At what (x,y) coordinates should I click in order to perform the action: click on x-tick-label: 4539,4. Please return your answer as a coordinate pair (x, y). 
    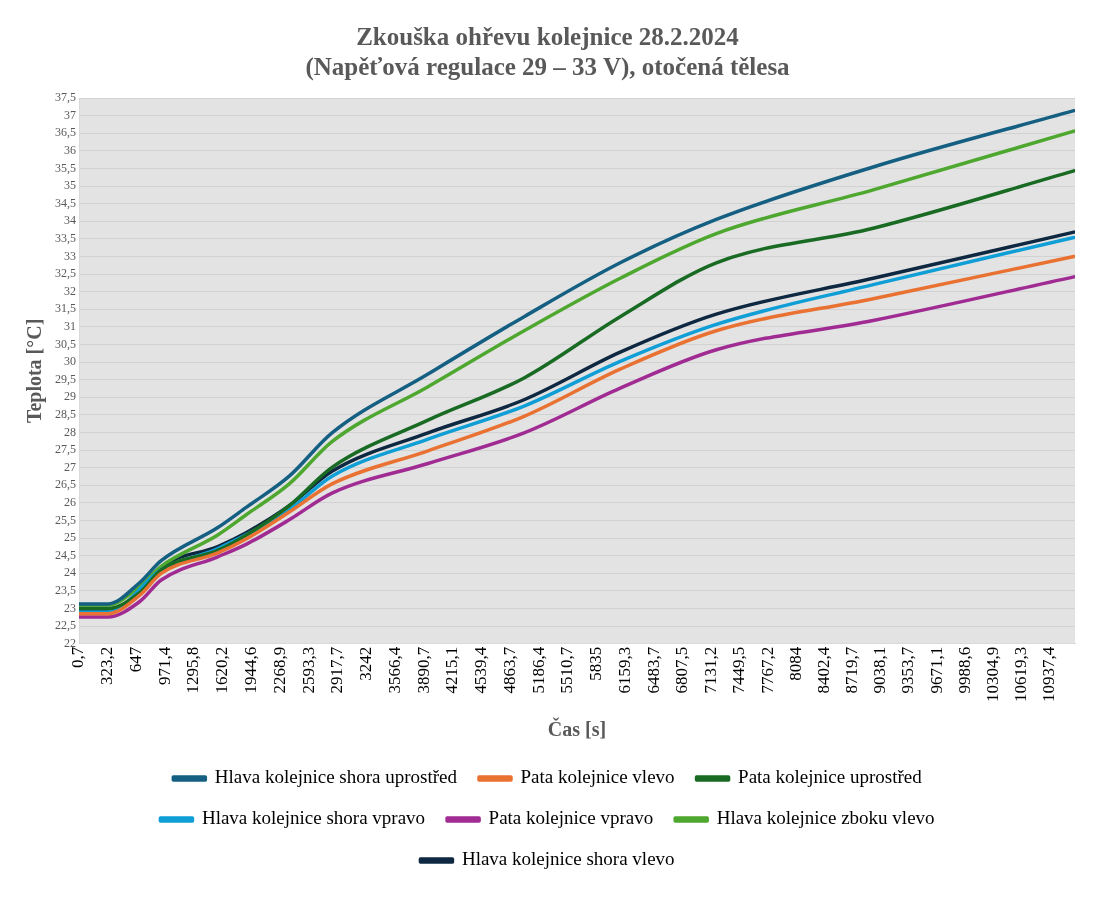
    Looking at the image, I should click on (481, 670).